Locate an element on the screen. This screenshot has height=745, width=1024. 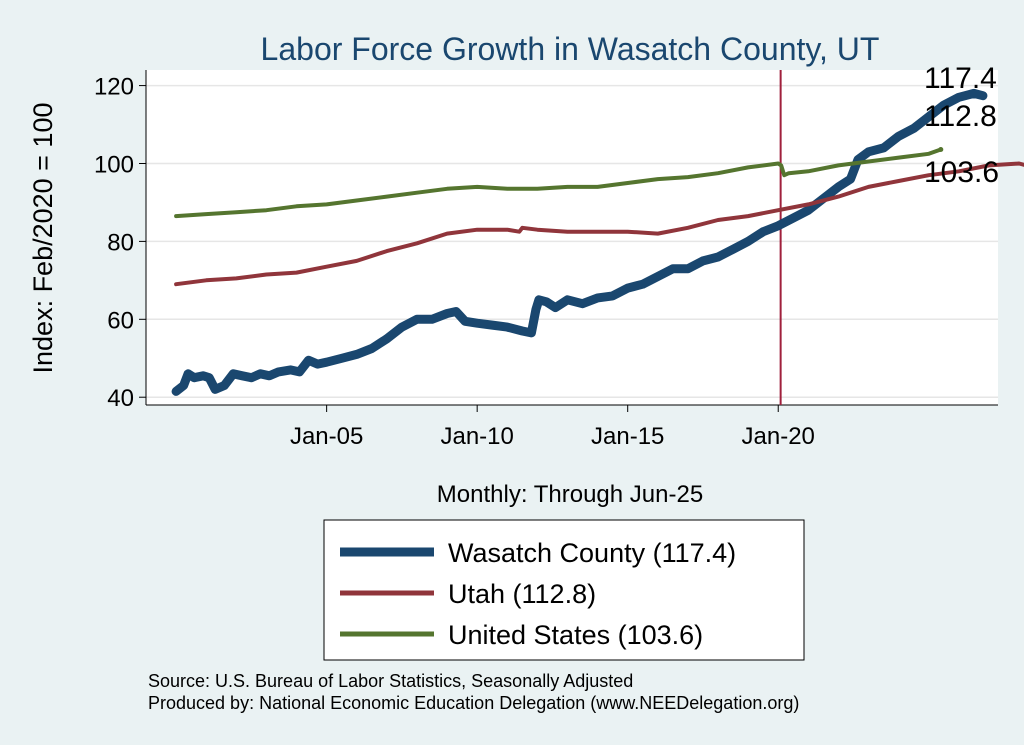
x-ticks: Jan-05 Jan-10 Jan-15 Jan-20 is located at coordinates (552, 427).